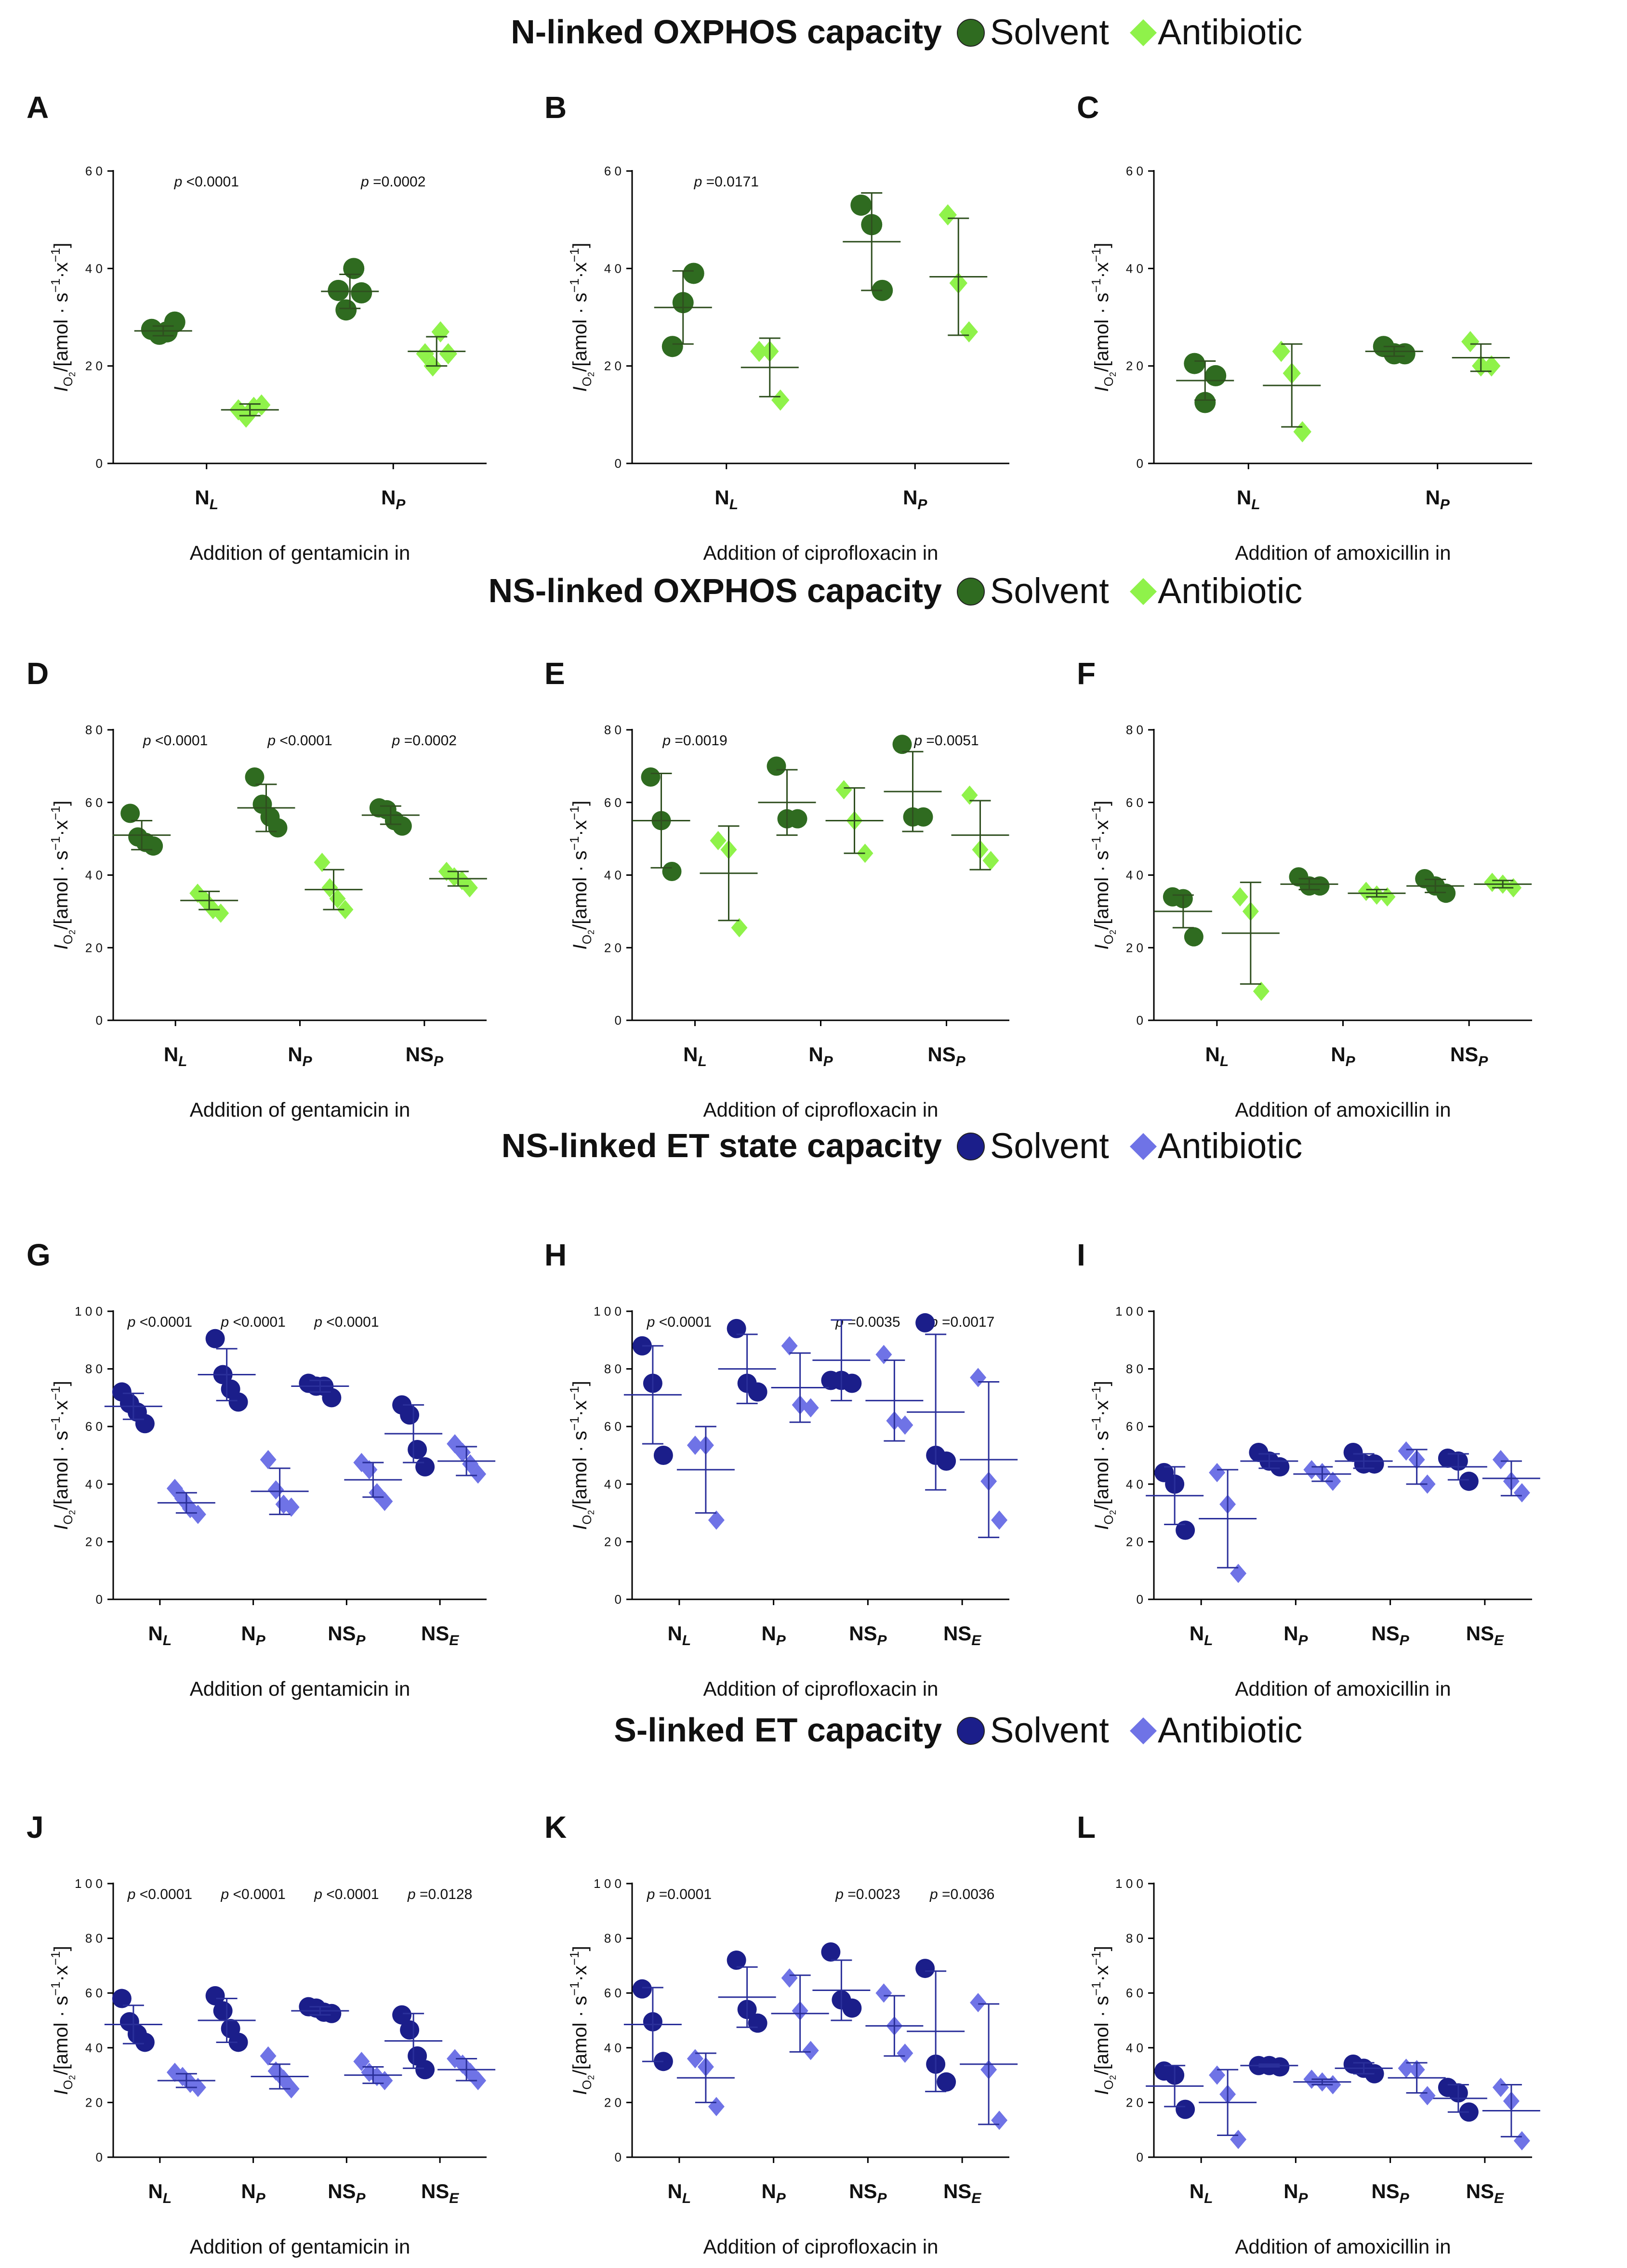 Image resolution: width=1627 pixels, height=2268 pixels. I want to click on y-tick-label: 8 0, so click(1134, 730).